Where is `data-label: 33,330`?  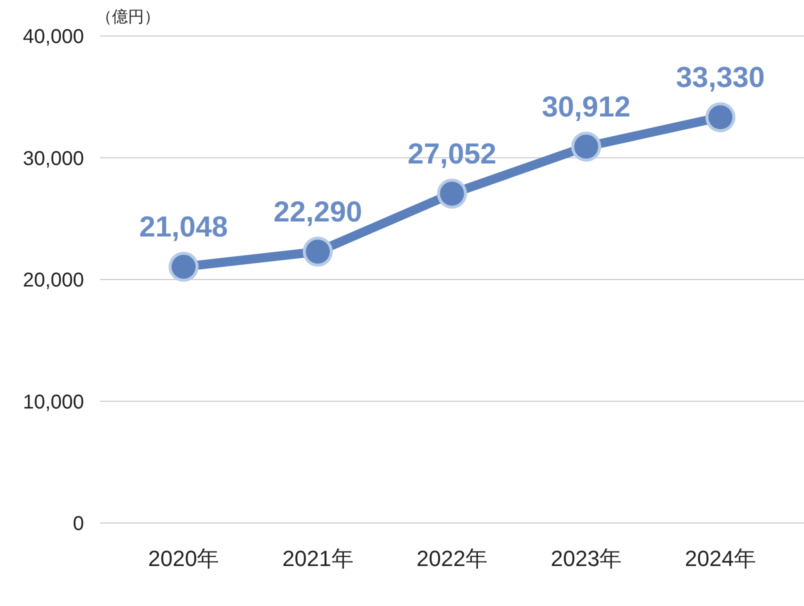 data-label: 33,330 is located at coordinates (720, 78).